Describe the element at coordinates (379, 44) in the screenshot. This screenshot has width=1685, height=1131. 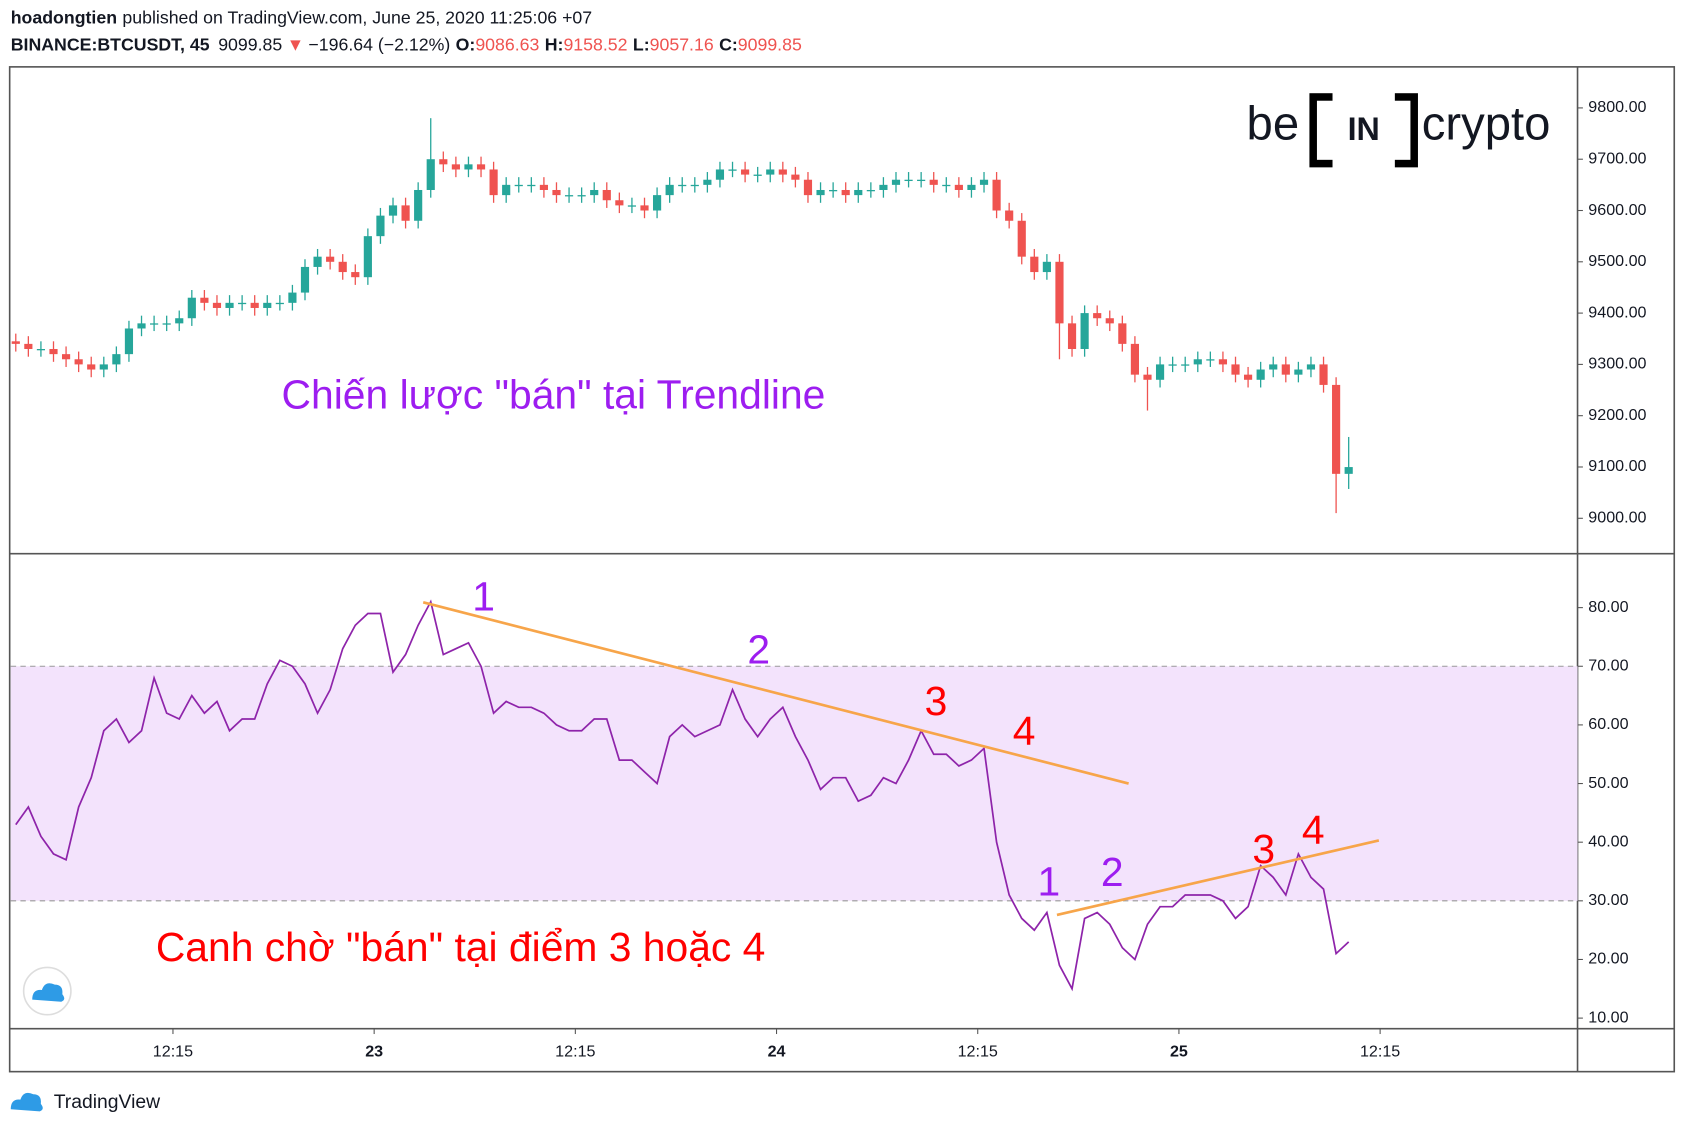
I see `change: −196.64 (−2.12%)` at that location.